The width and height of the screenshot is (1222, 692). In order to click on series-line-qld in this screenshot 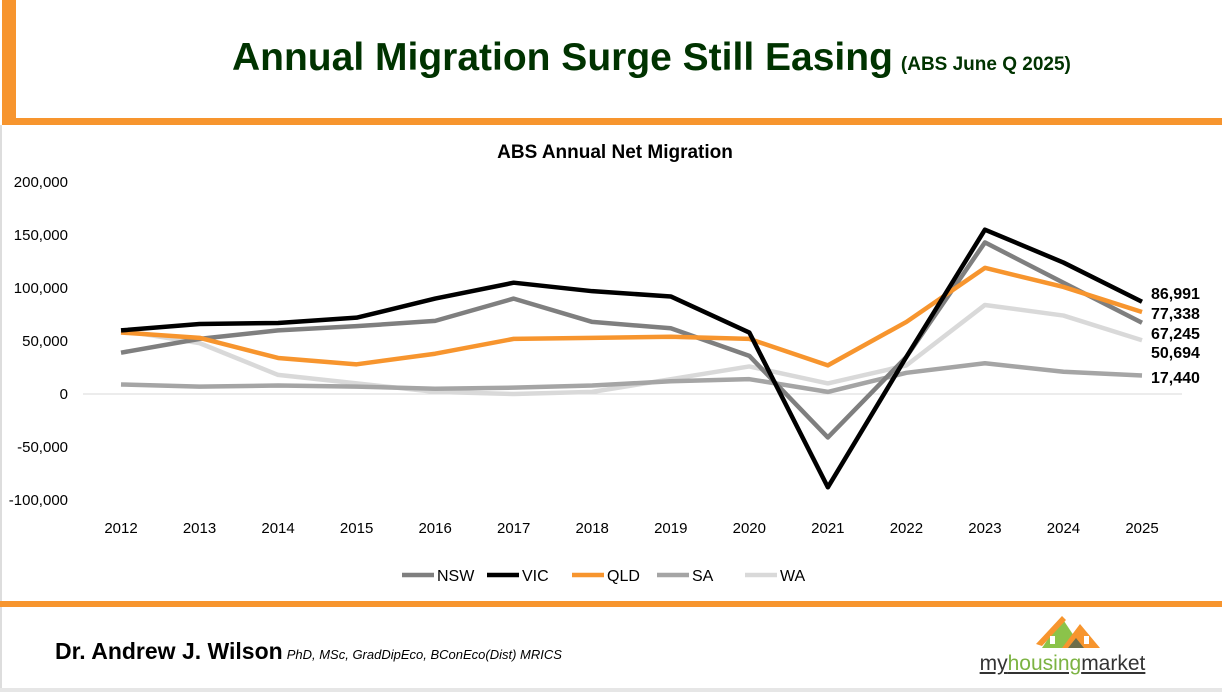, I will do `click(631, 316)`.